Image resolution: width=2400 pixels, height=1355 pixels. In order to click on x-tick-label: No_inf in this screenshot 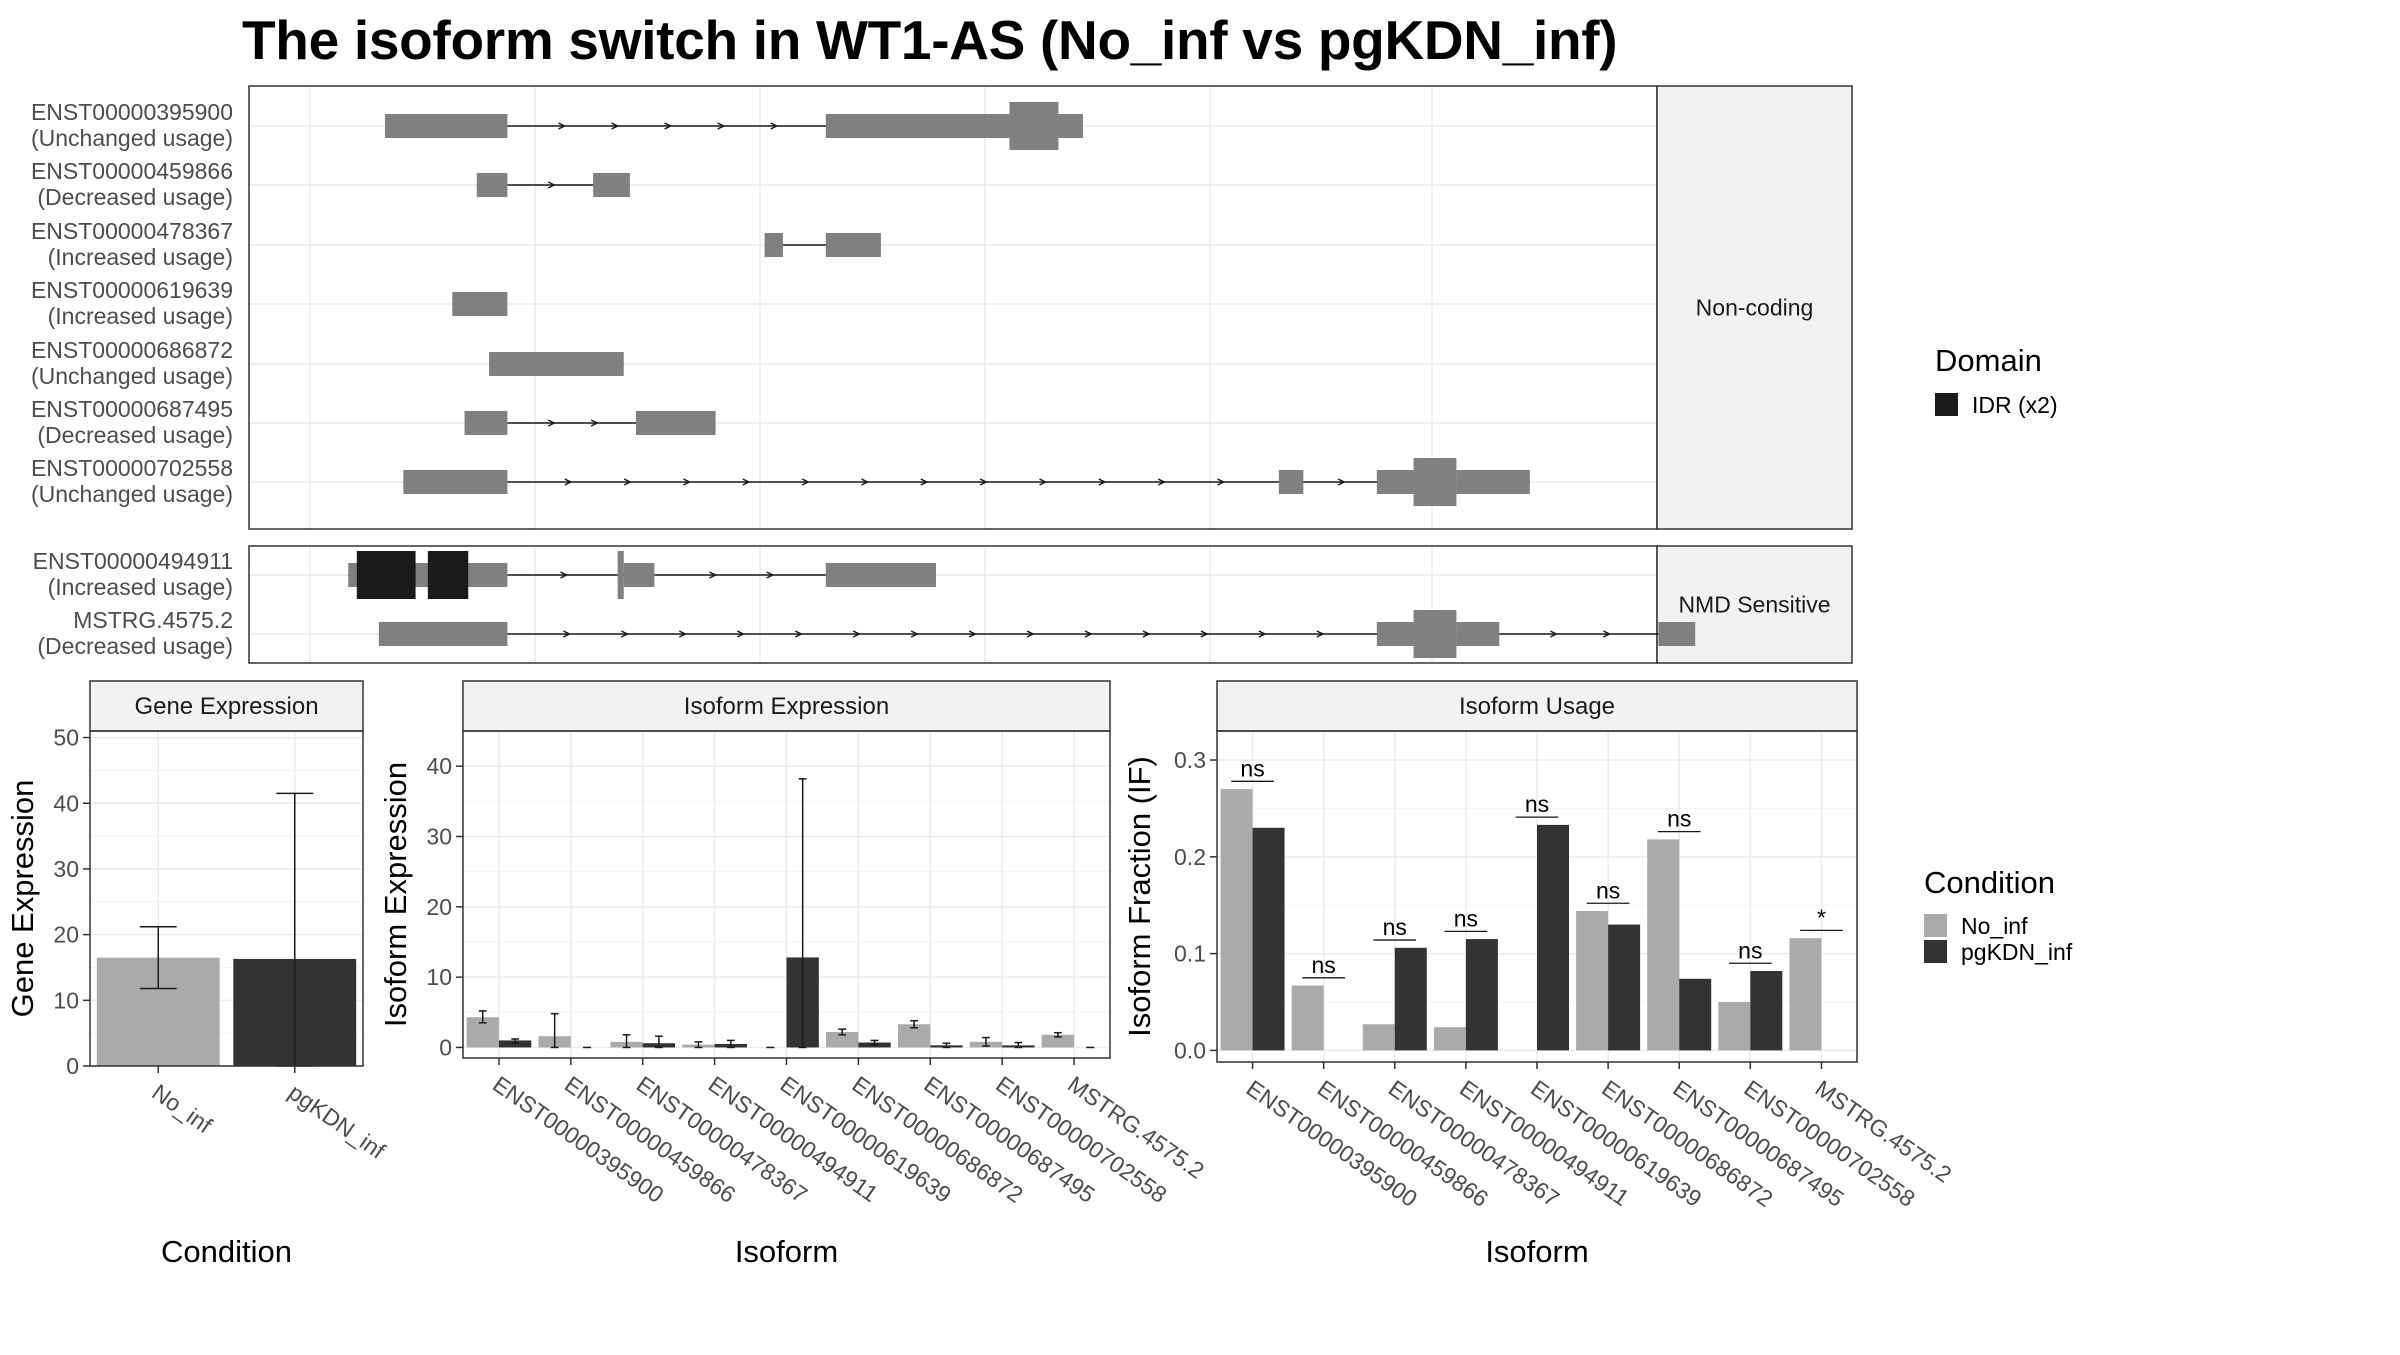, I will do `click(182, 1109)`.